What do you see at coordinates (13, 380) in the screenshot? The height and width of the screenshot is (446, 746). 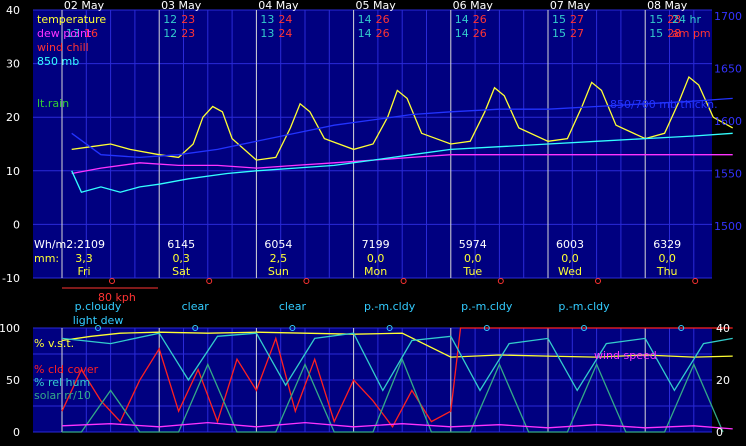 I see `y-tick-label: 50` at bounding box center [13, 380].